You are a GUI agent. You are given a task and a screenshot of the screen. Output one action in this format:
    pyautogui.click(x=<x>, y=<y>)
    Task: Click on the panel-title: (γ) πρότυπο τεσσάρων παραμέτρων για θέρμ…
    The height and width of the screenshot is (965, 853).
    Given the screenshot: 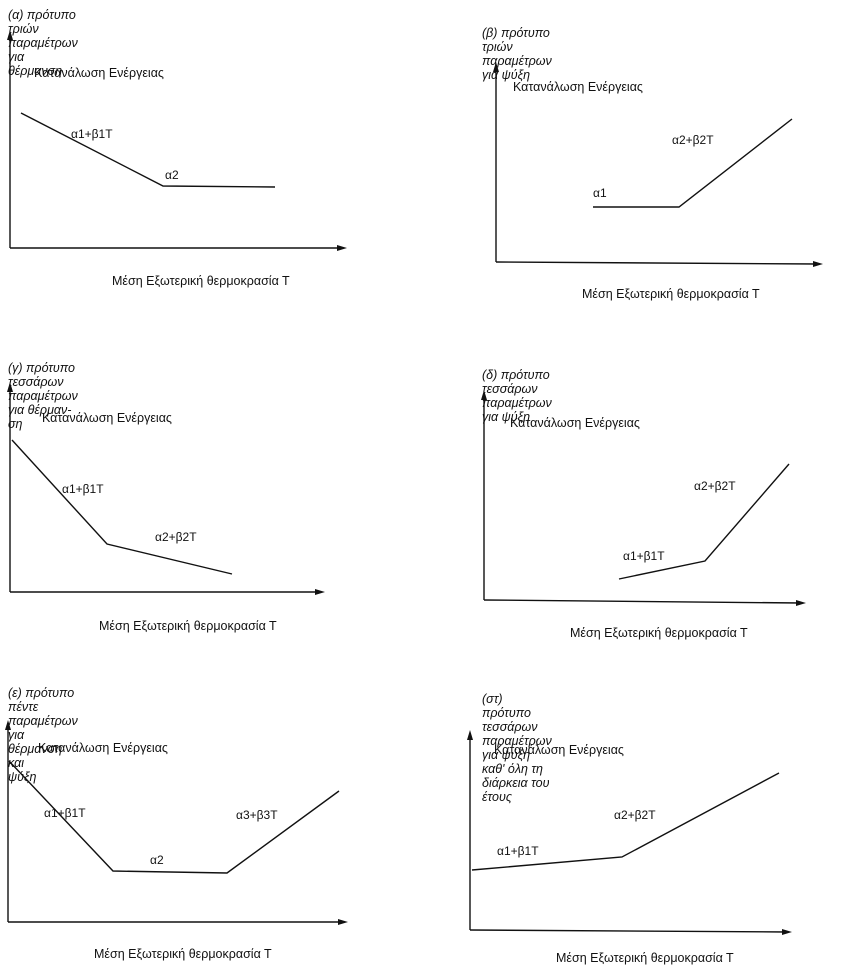 What is the action you would take?
    pyautogui.click(x=43, y=396)
    